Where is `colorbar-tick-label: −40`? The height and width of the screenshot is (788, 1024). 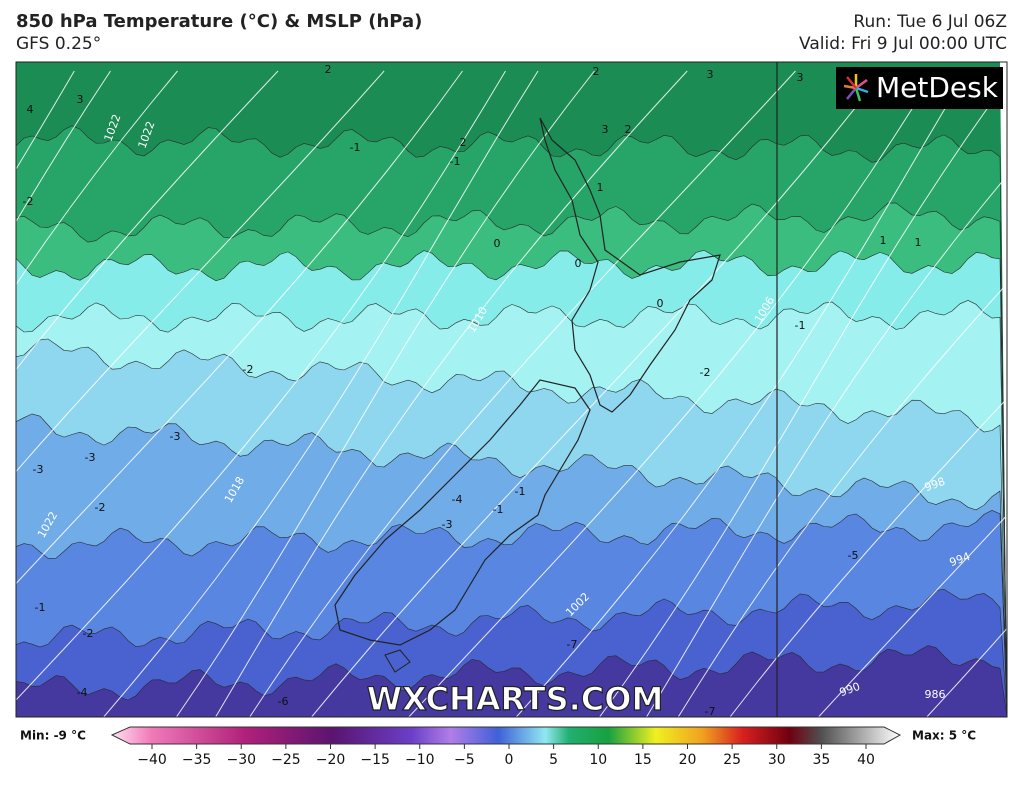
colorbar-tick-label: −40 is located at coordinates (152, 760).